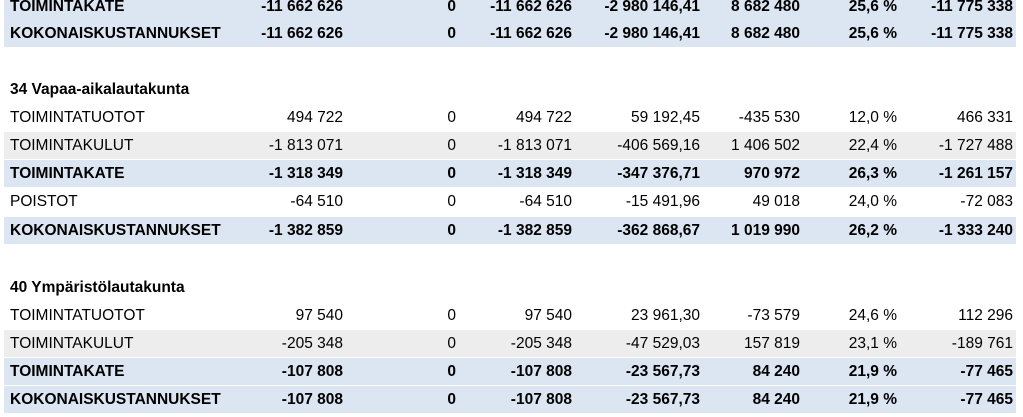 The width and height of the screenshot is (1023, 417). What do you see at coordinates (975, 230) in the screenshot?
I see `cell-value: -1 333 240` at bounding box center [975, 230].